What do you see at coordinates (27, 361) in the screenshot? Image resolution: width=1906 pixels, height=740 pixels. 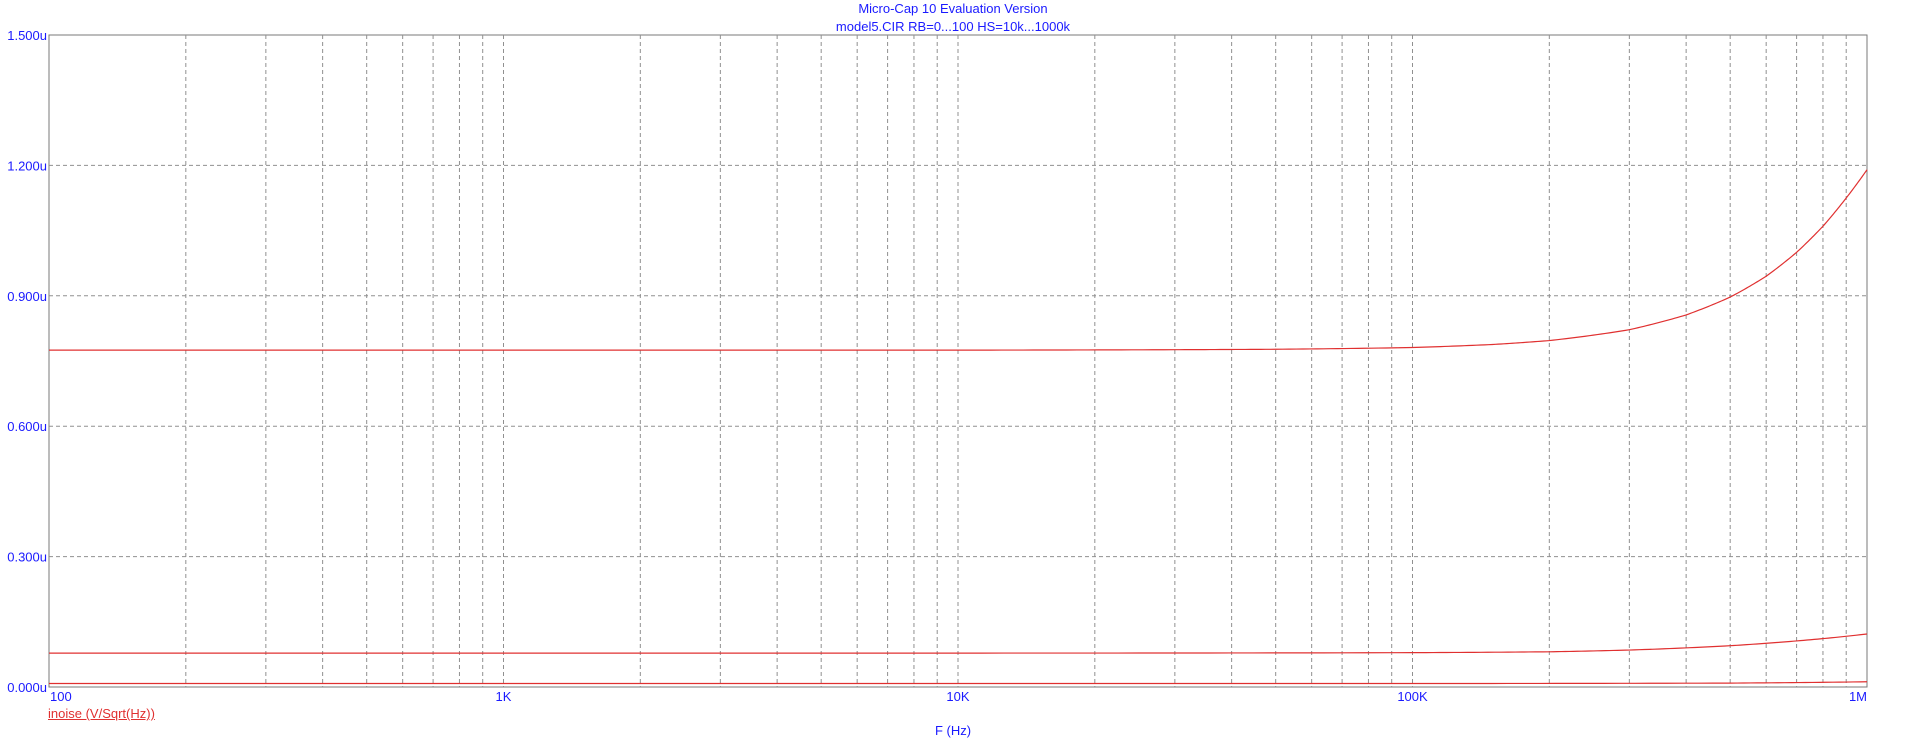 I see `y-axis-tick-labels: 0.000u 0.300u 0.600u 0.900u 1.200u 1.500u` at bounding box center [27, 361].